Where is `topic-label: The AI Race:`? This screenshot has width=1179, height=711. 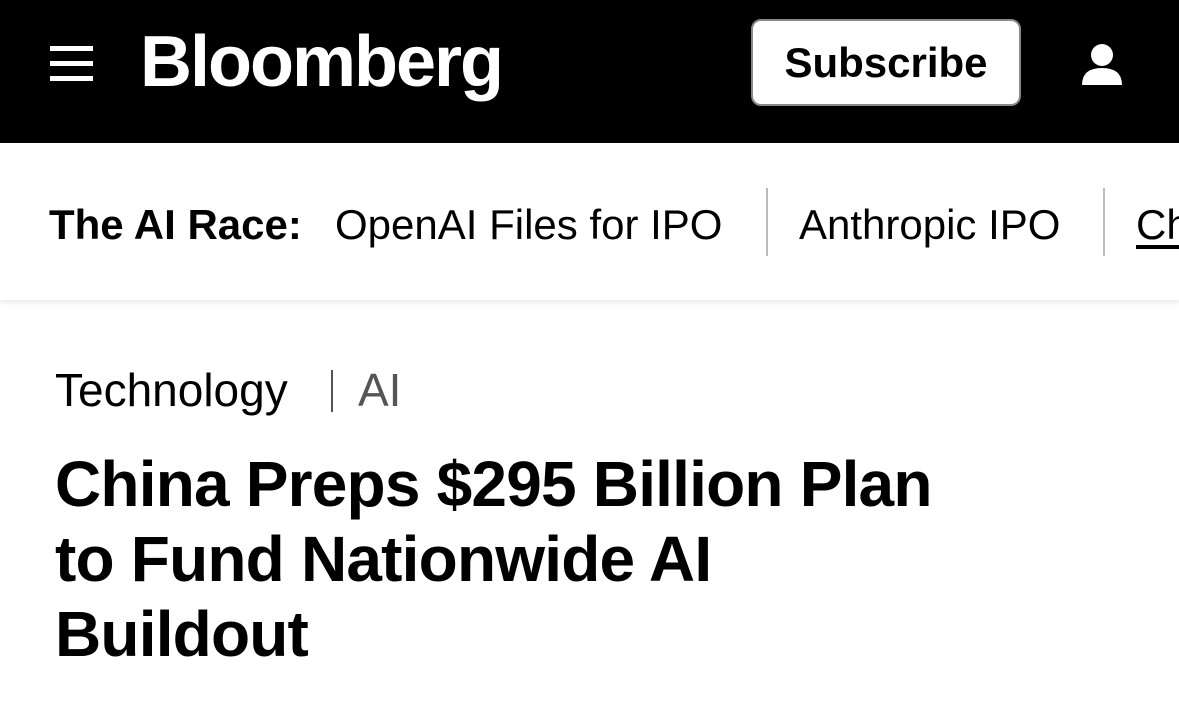
topic-label: The AI Race: is located at coordinates (175, 224).